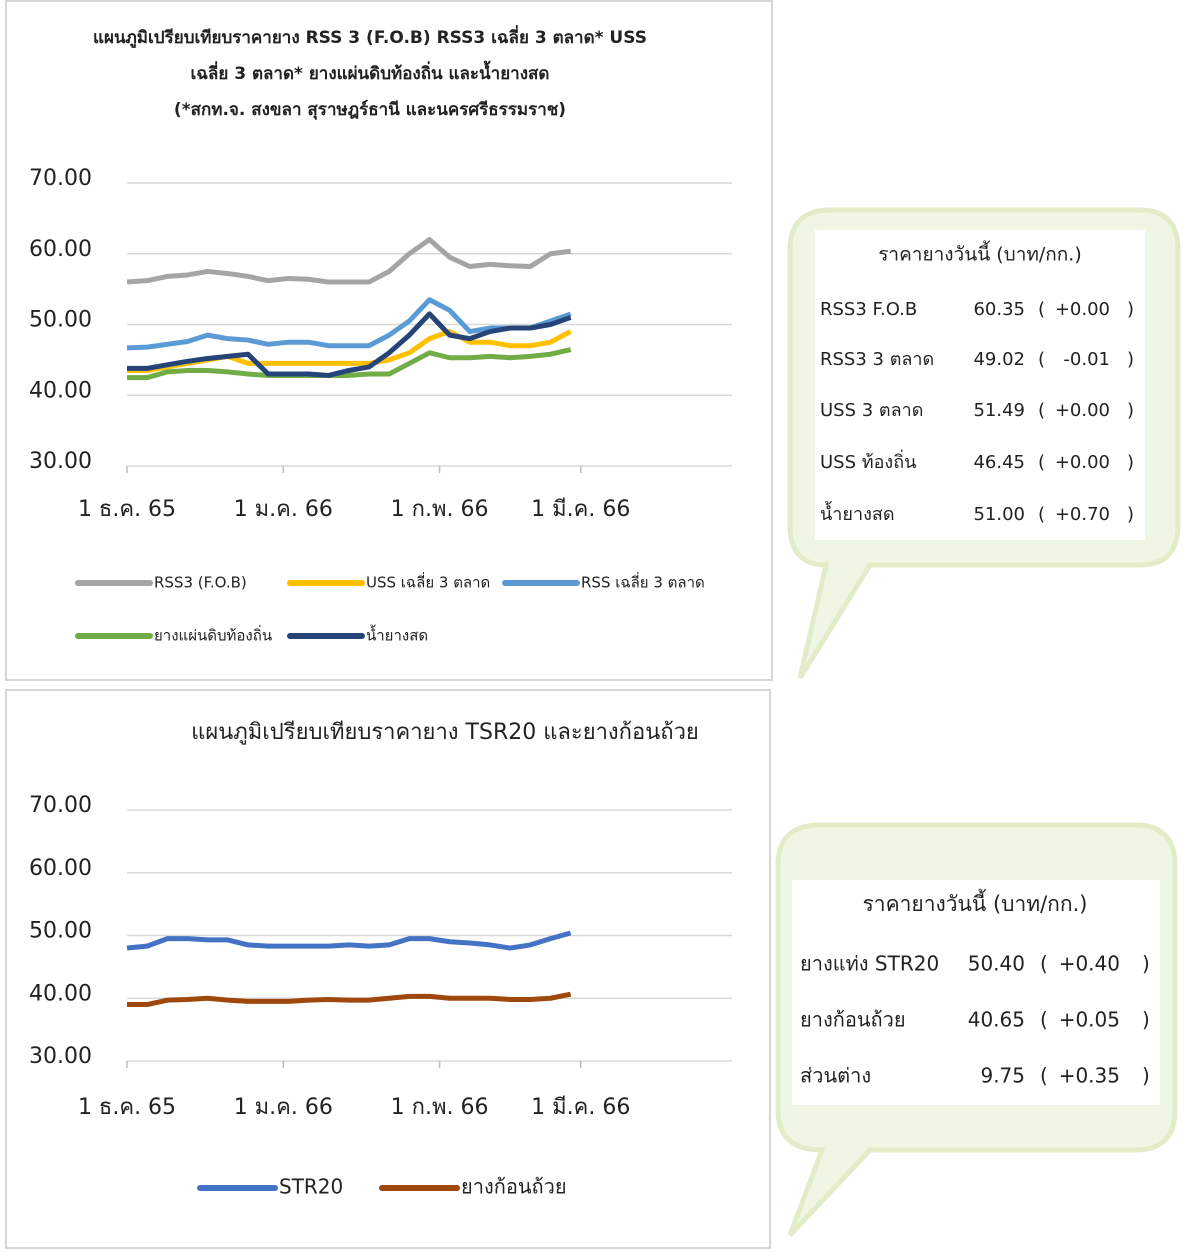 Image resolution: width=1200 pixels, height=1253 pixels. I want to click on legend-label: STR20, so click(311, 1187).